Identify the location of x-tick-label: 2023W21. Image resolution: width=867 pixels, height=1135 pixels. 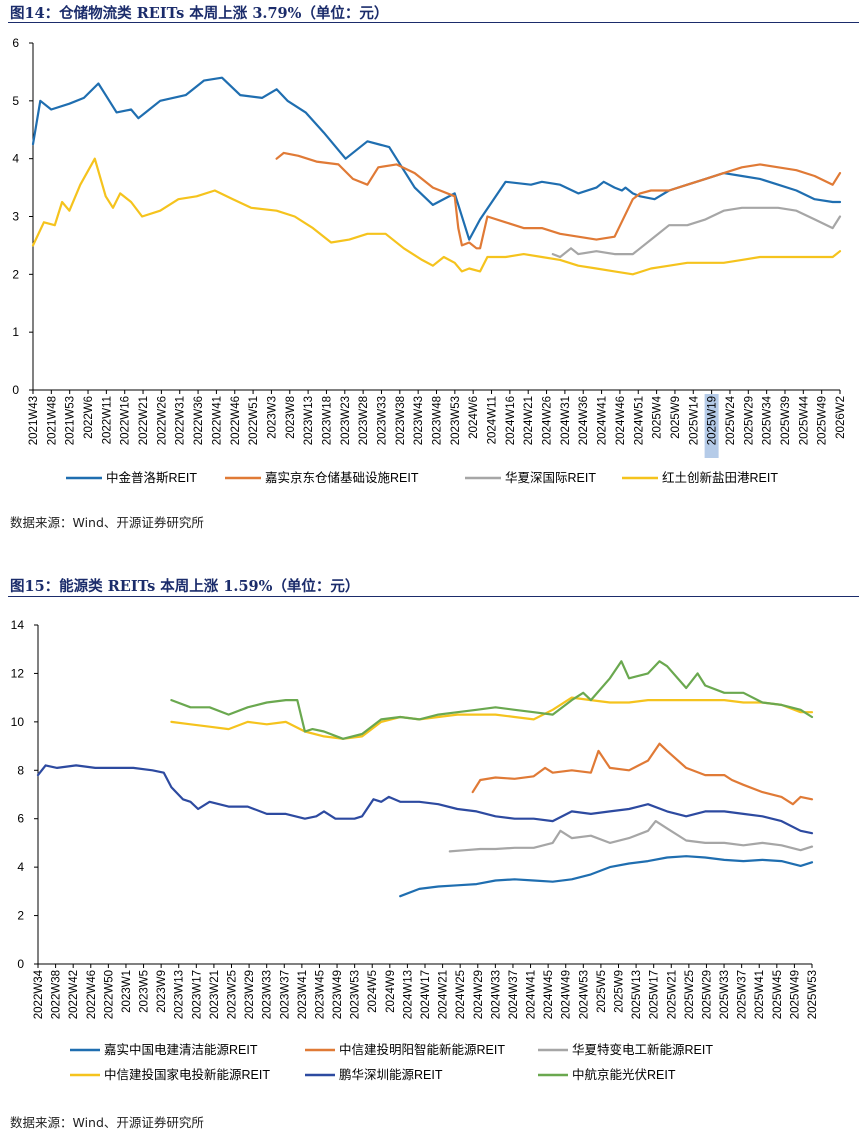
(215, 994).